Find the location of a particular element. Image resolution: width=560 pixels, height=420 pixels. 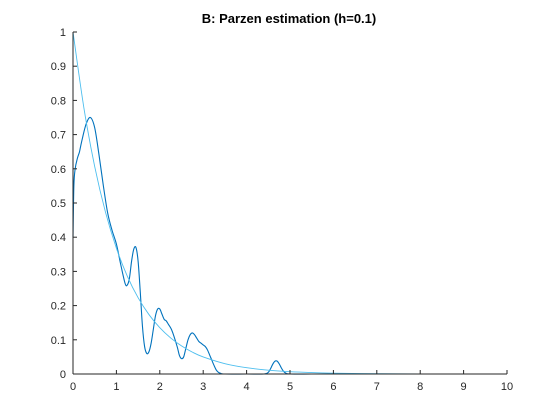

x-tick-label: 9 is located at coordinates (464, 387).